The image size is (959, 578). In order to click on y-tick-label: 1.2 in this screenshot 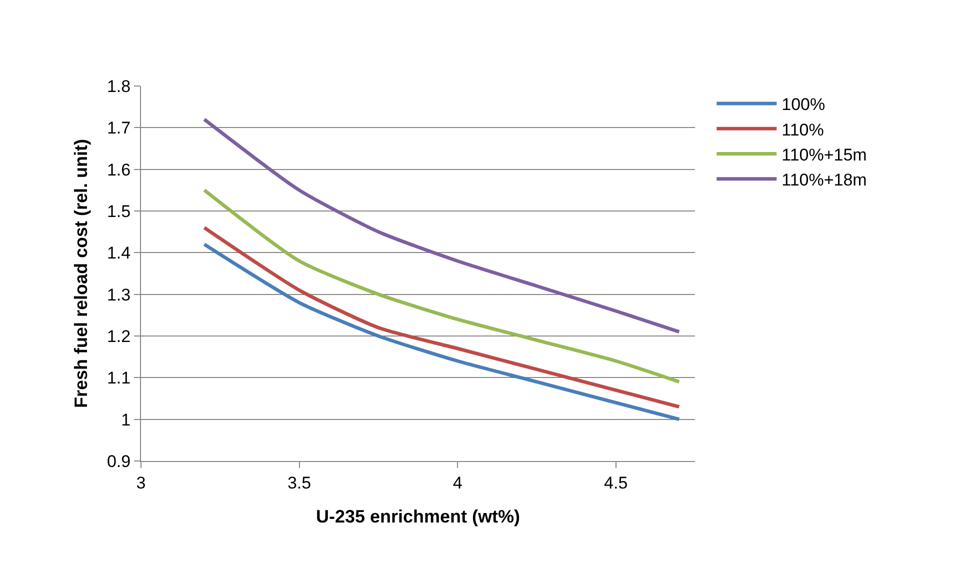, I will do `click(118, 336)`.